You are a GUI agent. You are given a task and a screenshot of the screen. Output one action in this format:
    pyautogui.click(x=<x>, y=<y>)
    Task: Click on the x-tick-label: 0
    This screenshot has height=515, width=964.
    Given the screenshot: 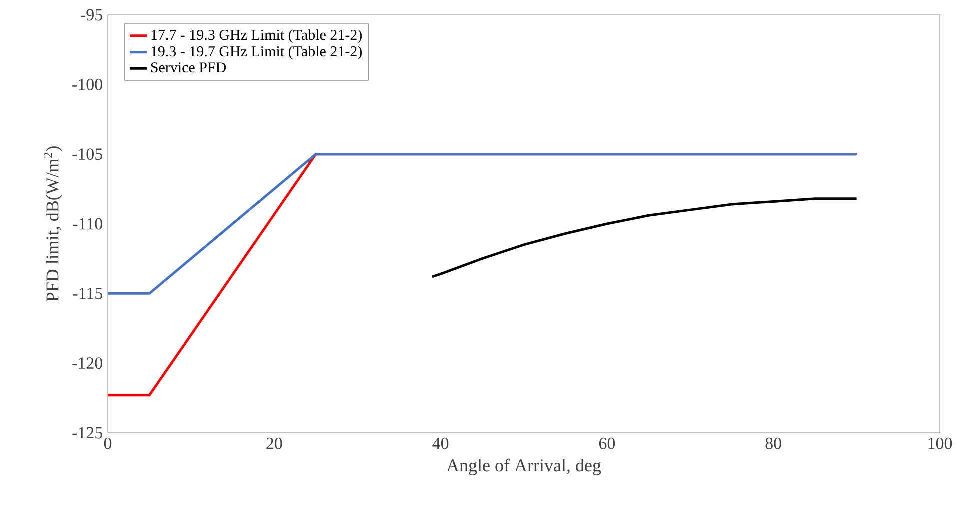 What is the action you would take?
    pyautogui.click(x=108, y=444)
    